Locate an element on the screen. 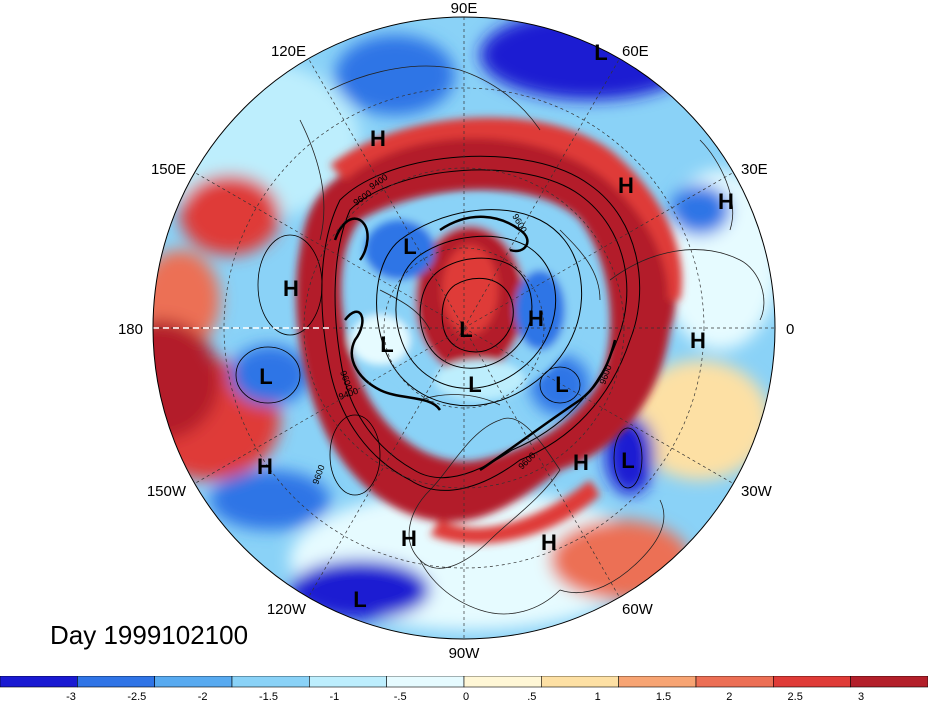 Image resolution: width=928 pixels, height=702 pixels. lon-label-60w: 60W is located at coordinates (638, 609).